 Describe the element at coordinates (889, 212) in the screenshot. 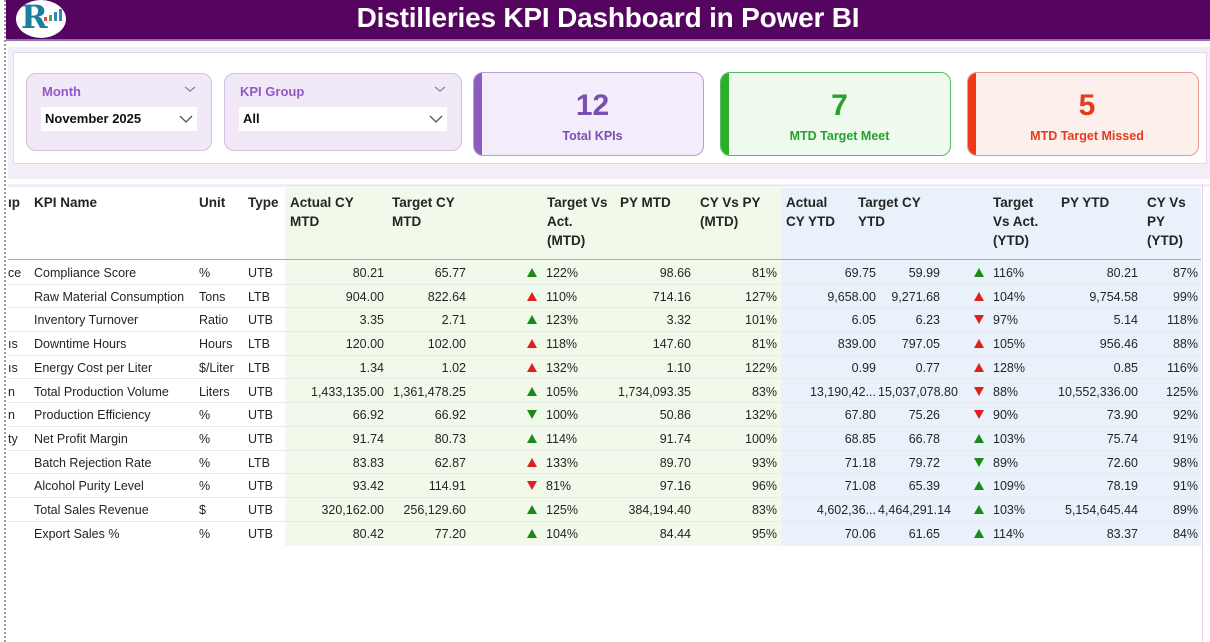

I see `column-header-target-ytd: Target CY YTD` at that location.